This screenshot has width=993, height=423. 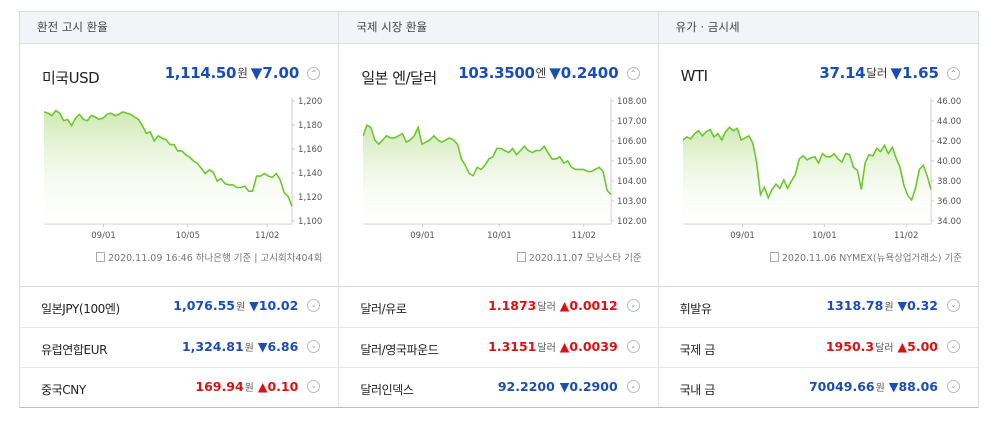 What do you see at coordinates (632, 142) in the screenshot?
I see `y-tick-label: 106.00` at bounding box center [632, 142].